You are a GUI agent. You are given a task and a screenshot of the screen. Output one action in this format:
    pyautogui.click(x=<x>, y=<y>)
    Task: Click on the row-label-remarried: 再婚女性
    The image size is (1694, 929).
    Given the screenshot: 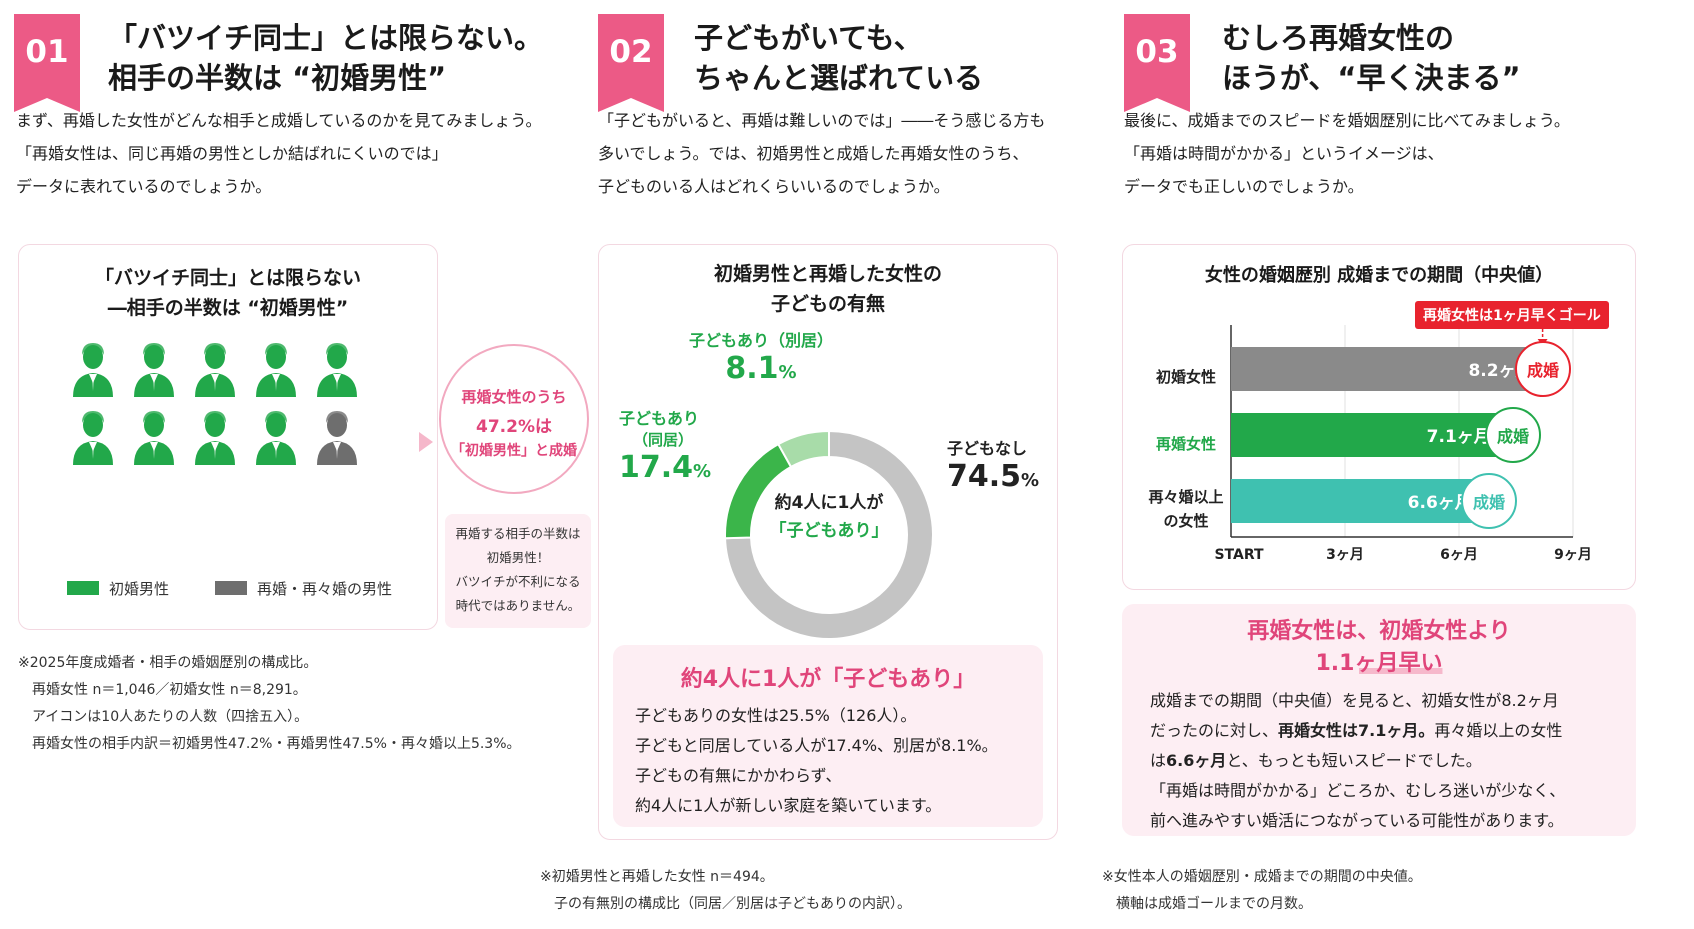 What is the action you would take?
    pyautogui.click(x=1185, y=444)
    